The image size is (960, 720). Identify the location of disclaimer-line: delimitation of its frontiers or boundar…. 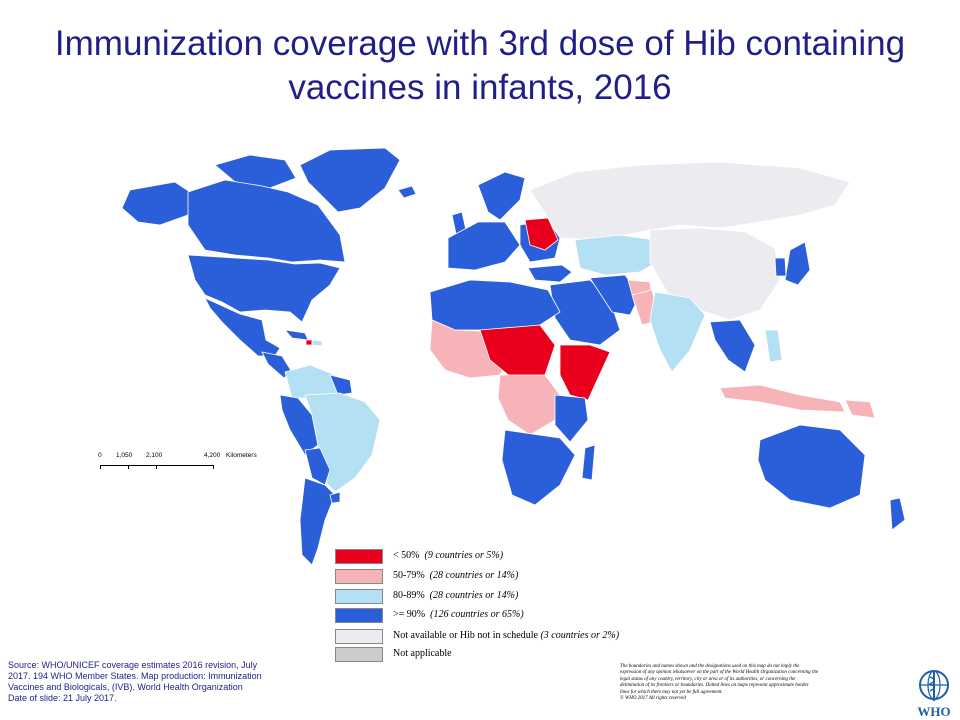
(714, 686).